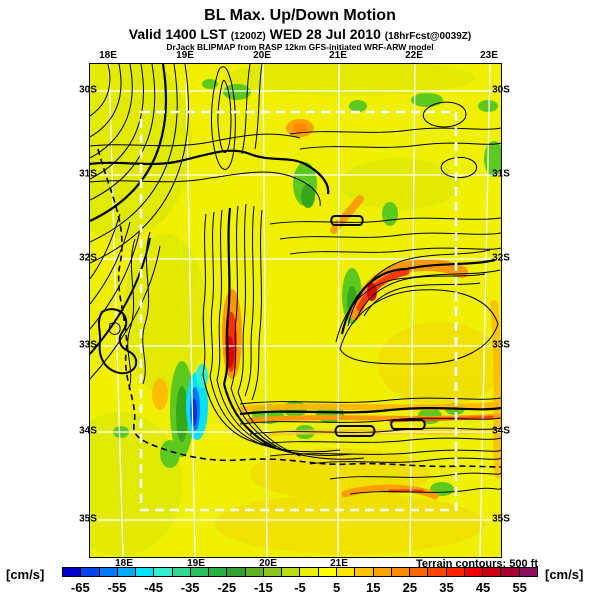 The image size is (600, 600). What do you see at coordinates (80, 587) in the screenshot?
I see `colorbar-tick--65: -65` at bounding box center [80, 587].